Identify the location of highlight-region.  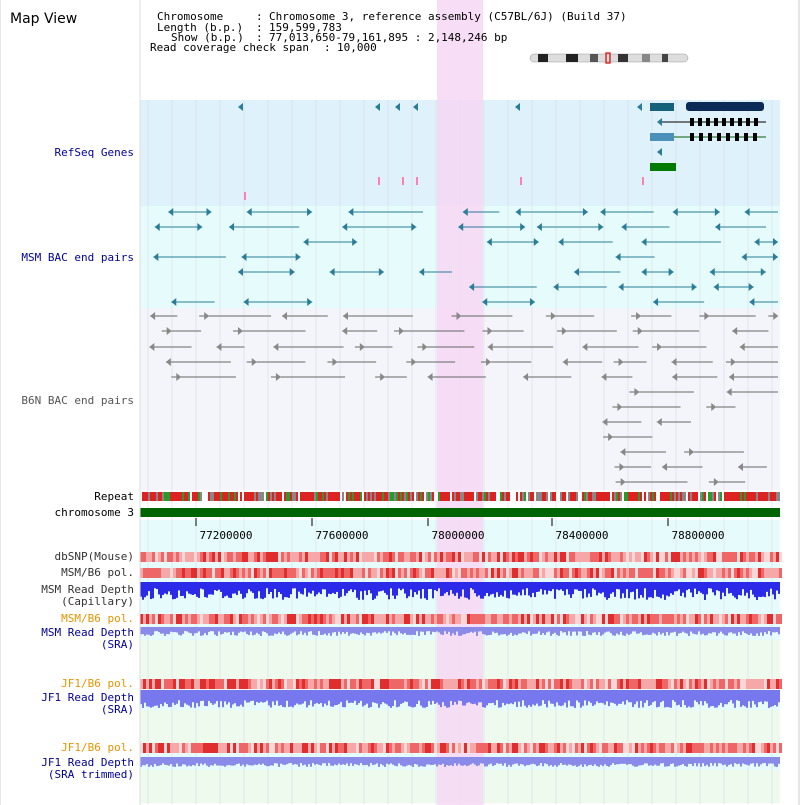
(460, 402).